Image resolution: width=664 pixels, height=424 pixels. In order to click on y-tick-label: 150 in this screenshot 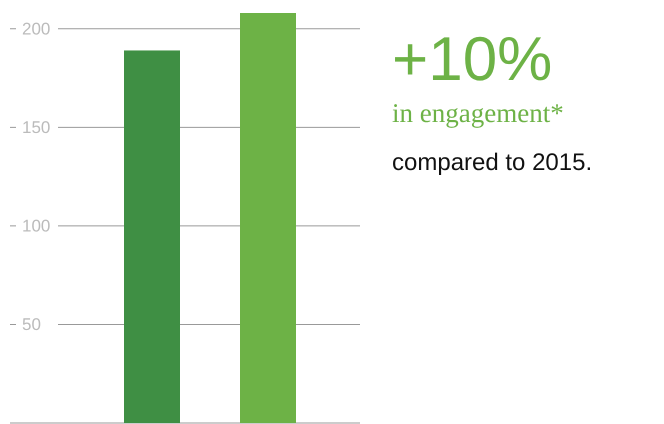, I will do `click(36, 127)`.